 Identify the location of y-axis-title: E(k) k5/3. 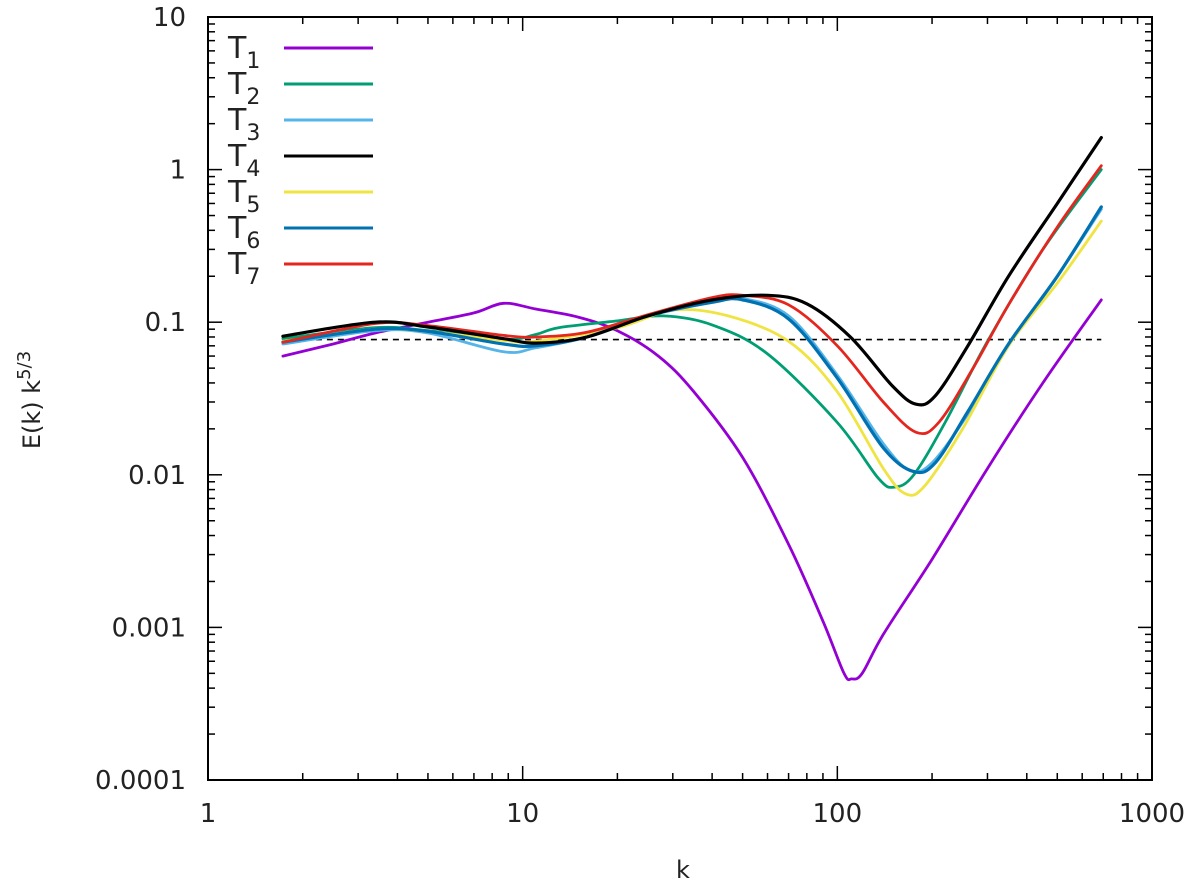
(30, 400).